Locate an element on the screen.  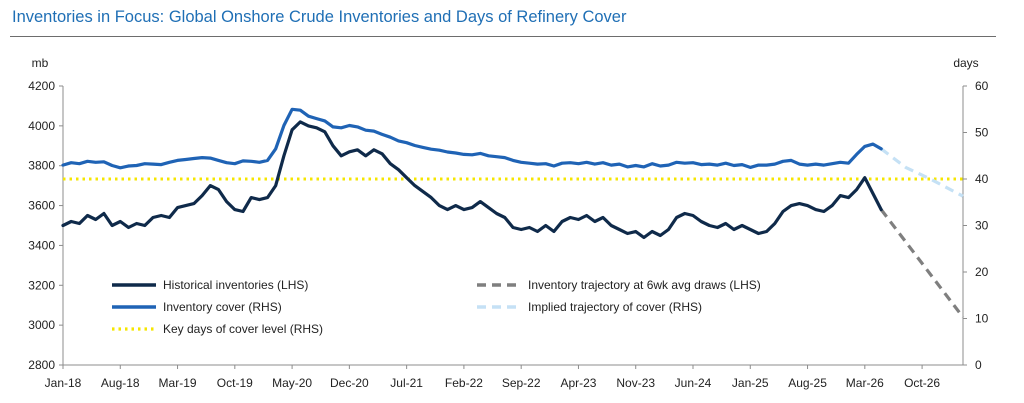
x-tick-label: Apr-23 is located at coordinates (578, 383).